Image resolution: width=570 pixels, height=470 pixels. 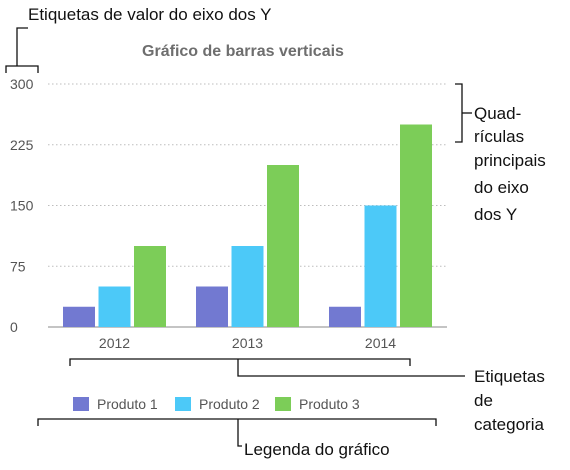 I want to click on y-axis-tick-labels: 0 75 150 225 300, so click(x=22, y=205).